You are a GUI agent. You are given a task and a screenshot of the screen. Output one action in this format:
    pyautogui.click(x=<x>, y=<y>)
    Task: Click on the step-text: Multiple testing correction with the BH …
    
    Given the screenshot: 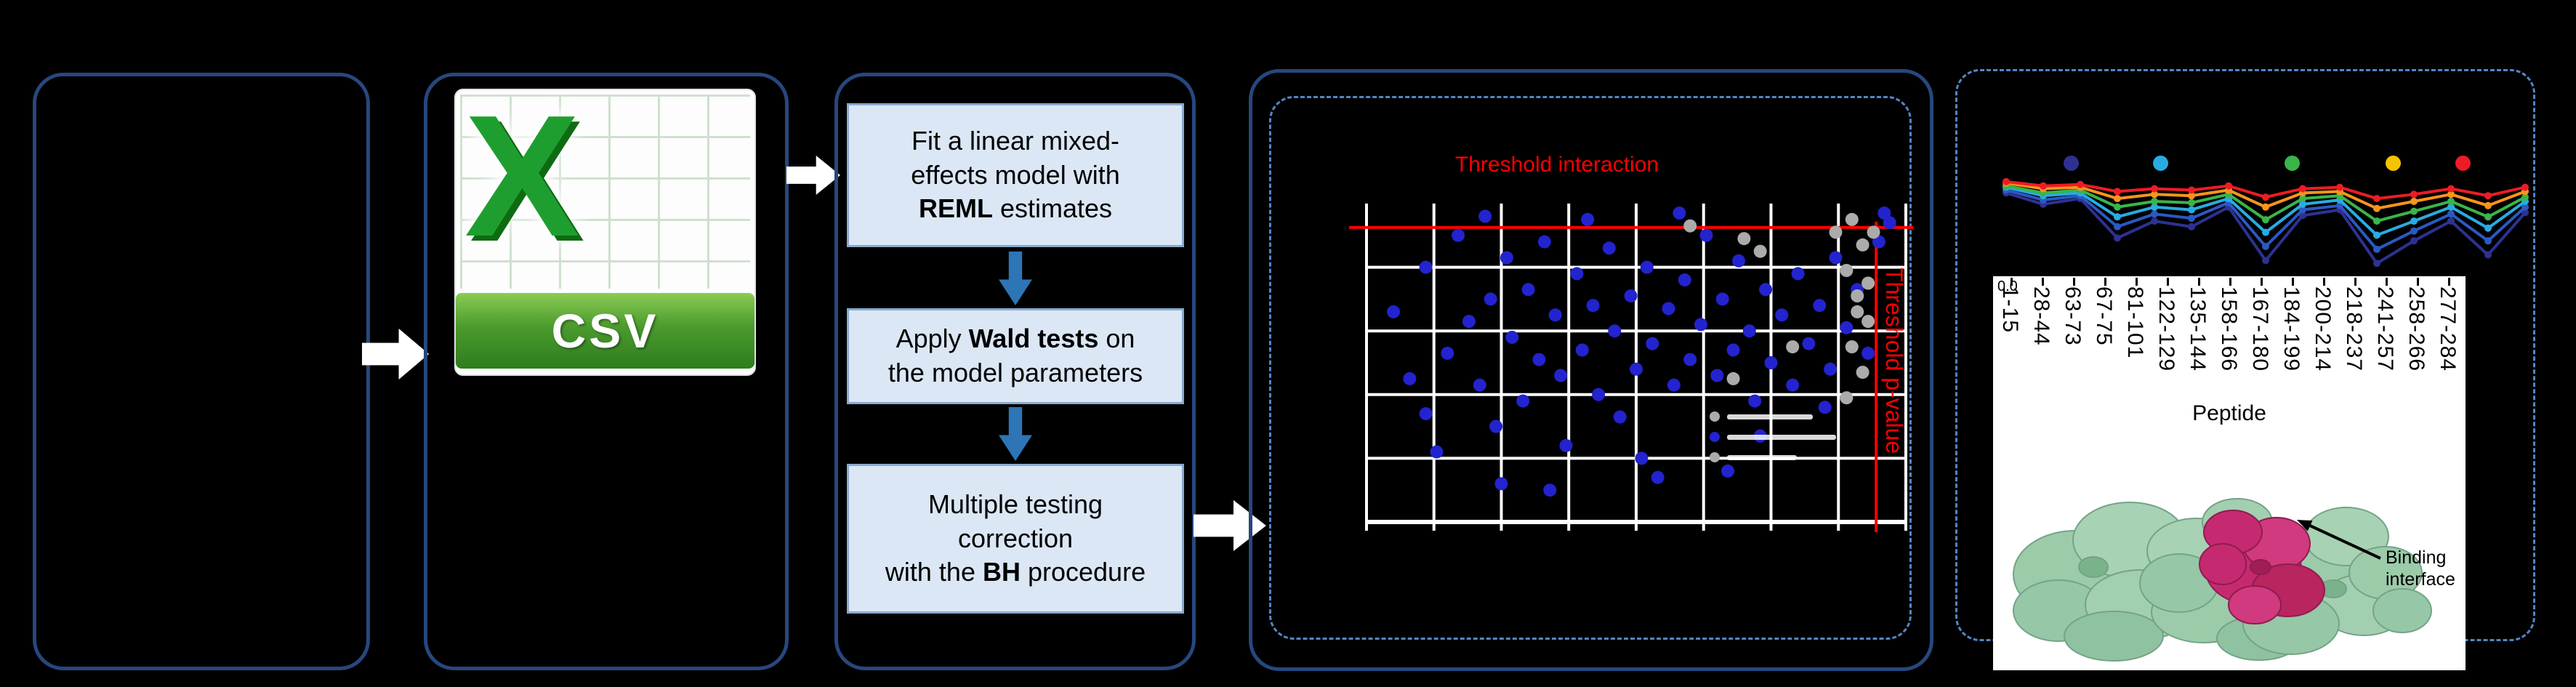 What is the action you would take?
    pyautogui.click(x=1015, y=539)
    